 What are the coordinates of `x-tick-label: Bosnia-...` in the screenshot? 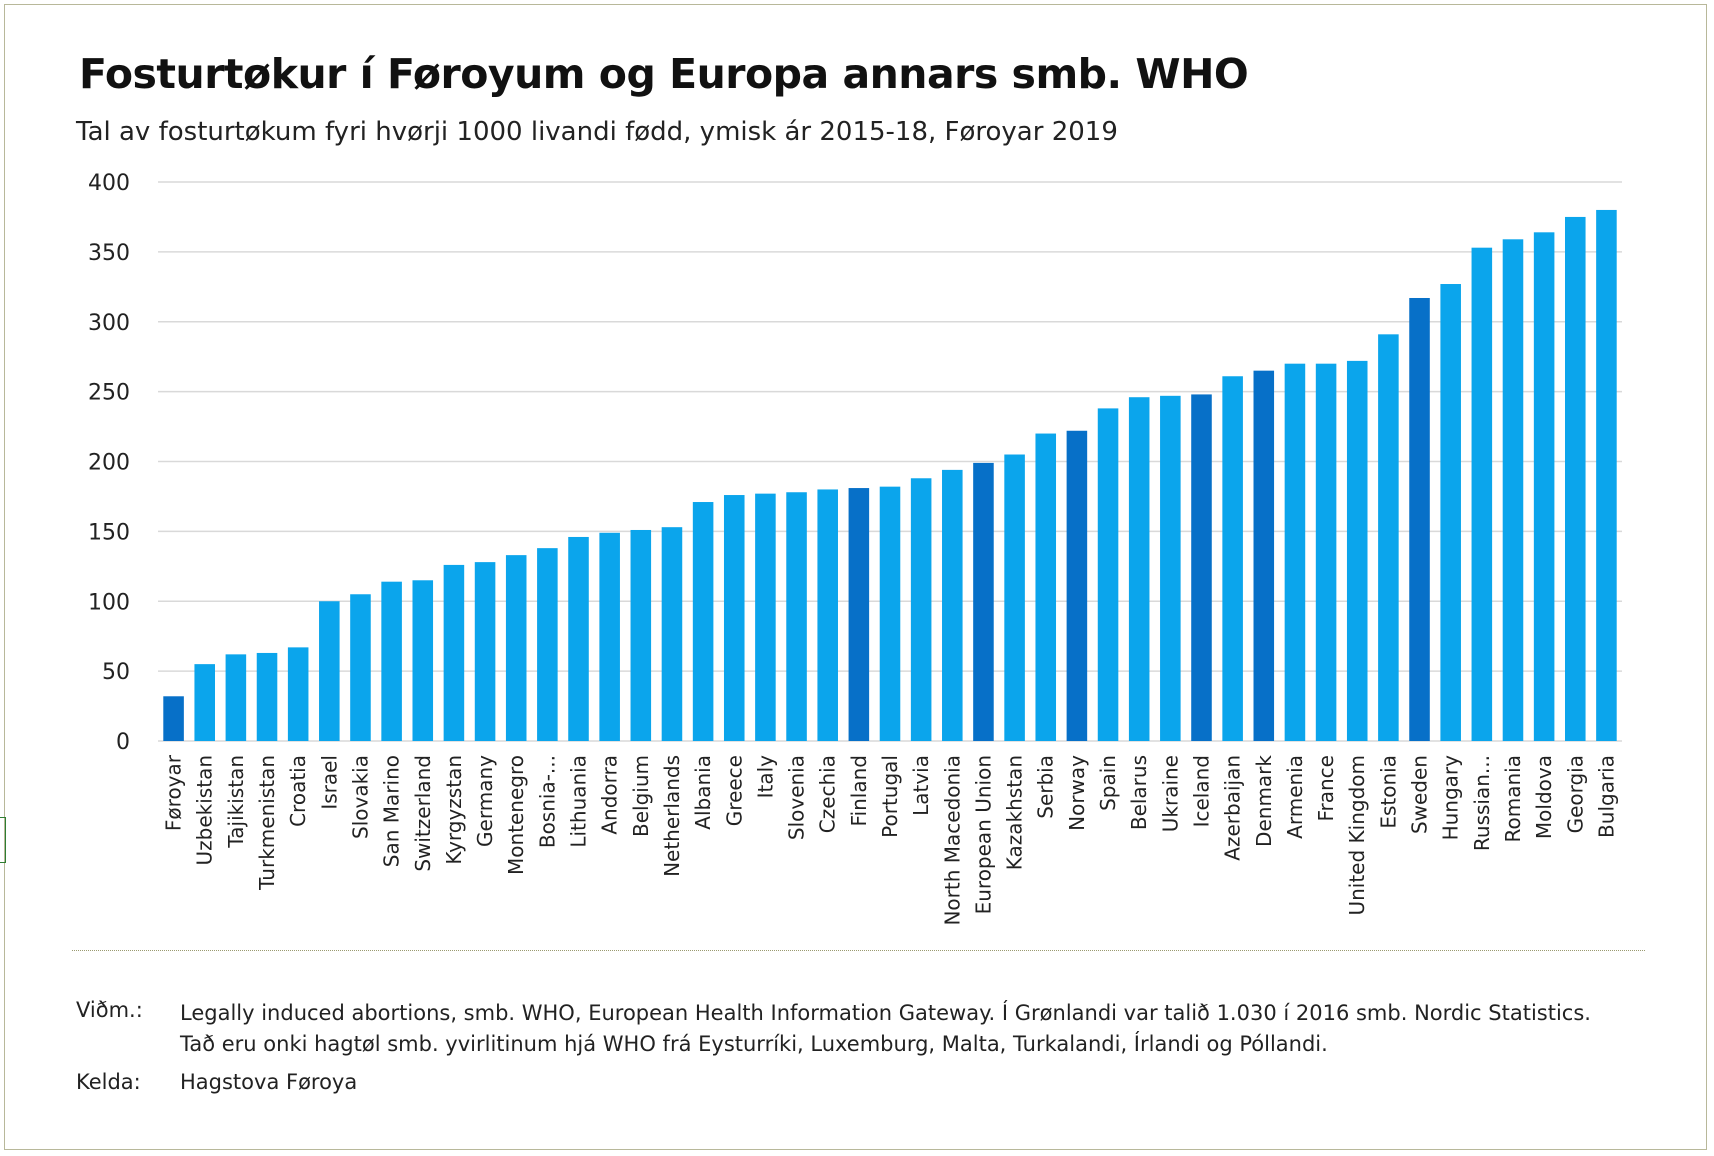 It's located at (547, 801).